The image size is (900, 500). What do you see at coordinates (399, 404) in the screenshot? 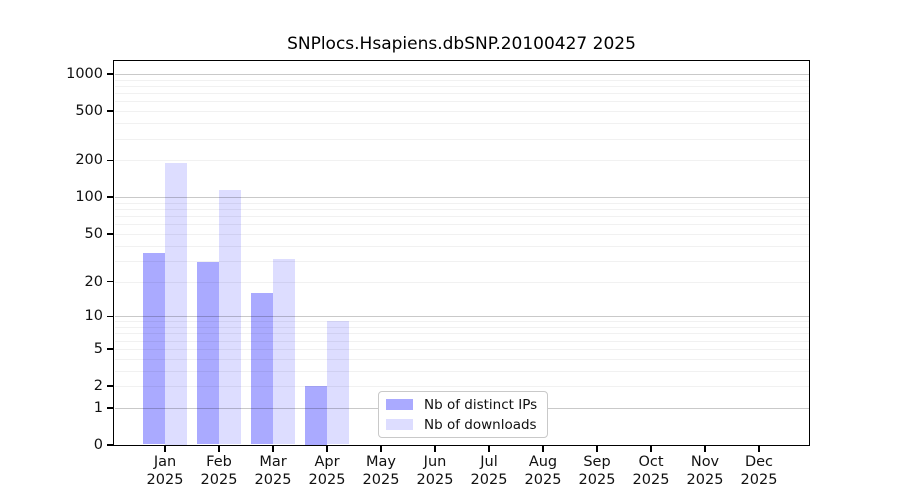
I see `legend-swatch-distinct-ips-icon` at bounding box center [399, 404].